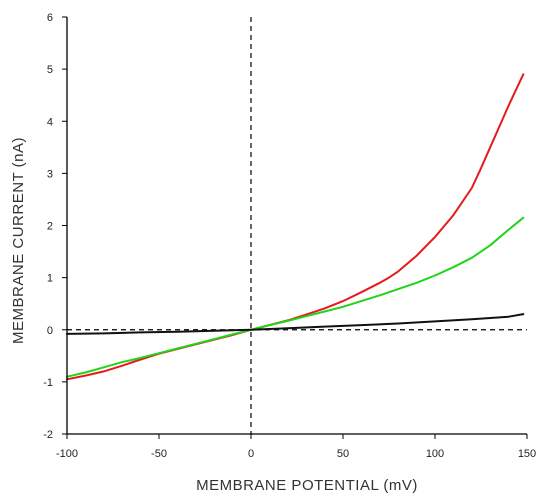 The image size is (543, 497). What do you see at coordinates (48, 435) in the screenshot?
I see `y-tick-label: -2` at bounding box center [48, 435].